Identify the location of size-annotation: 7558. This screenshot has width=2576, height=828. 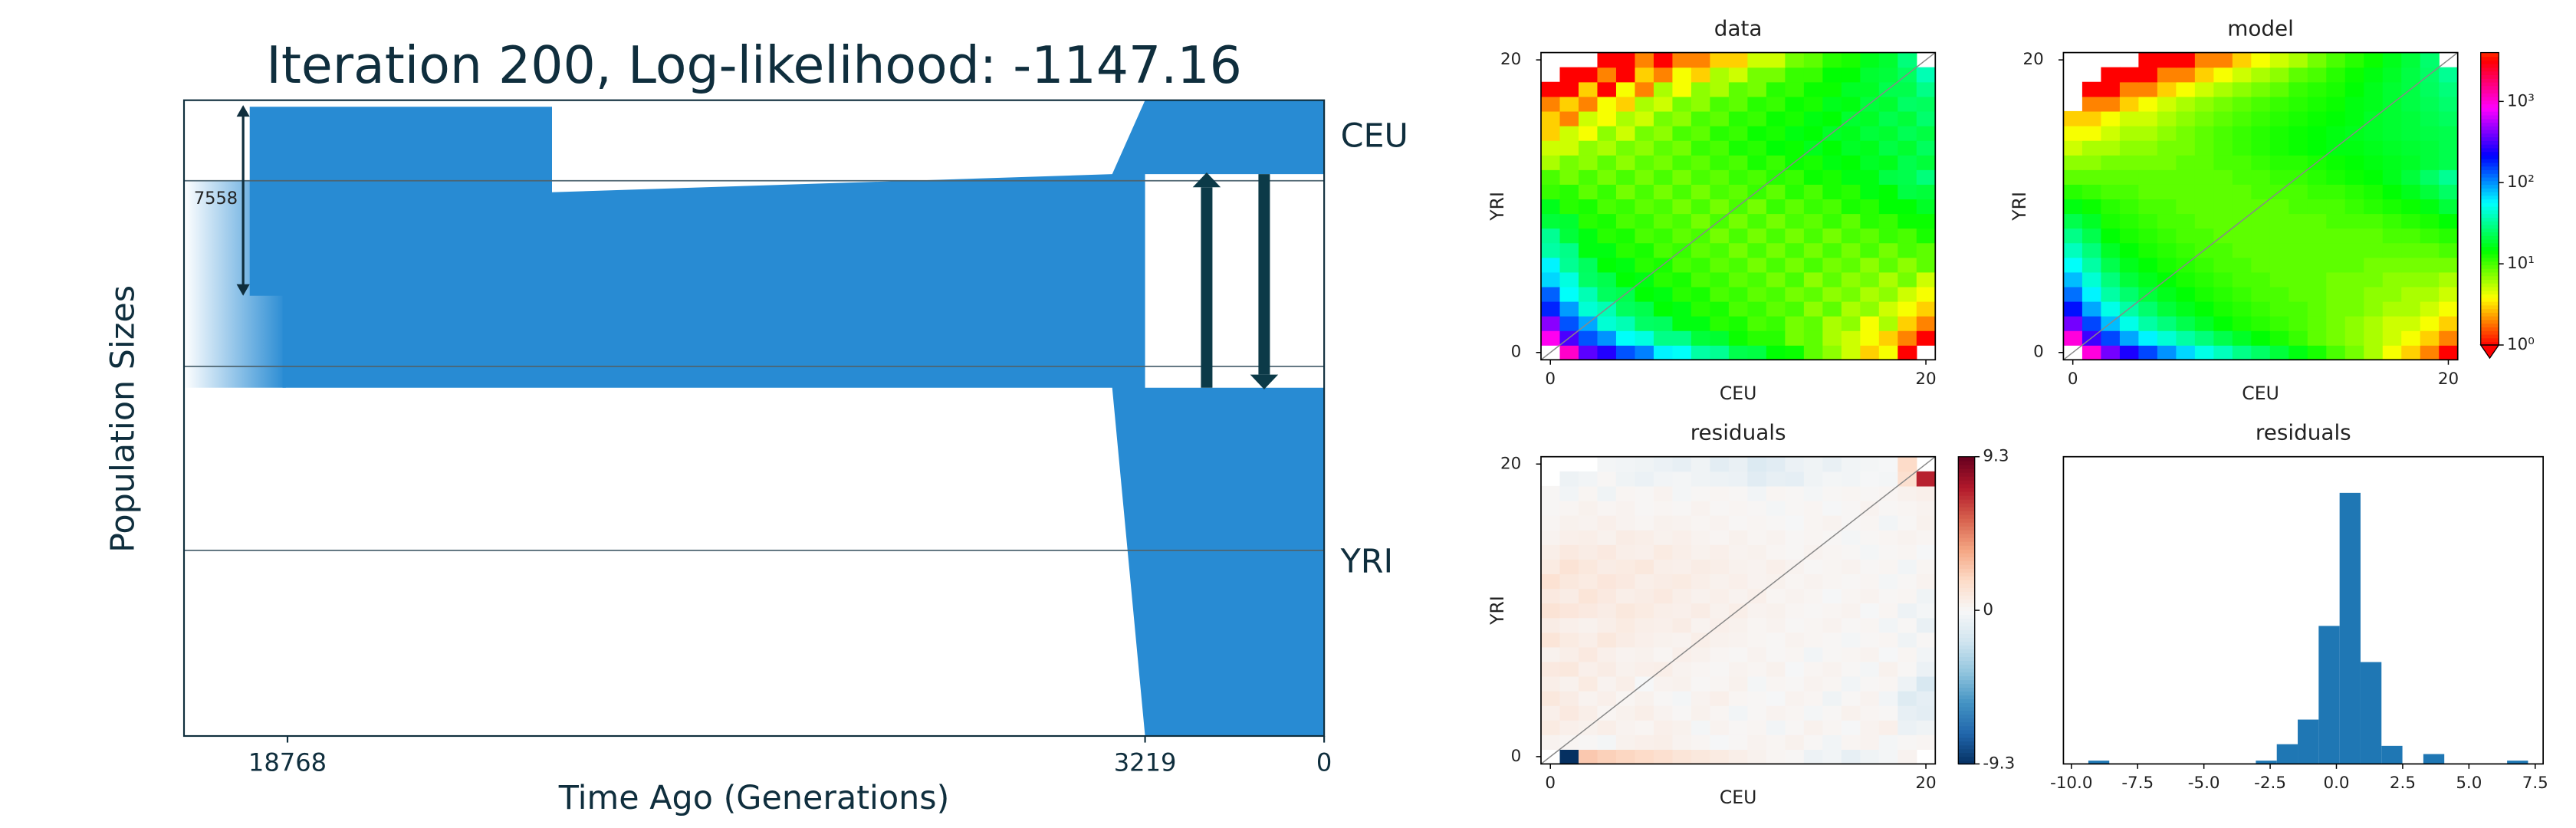
(216, 199).